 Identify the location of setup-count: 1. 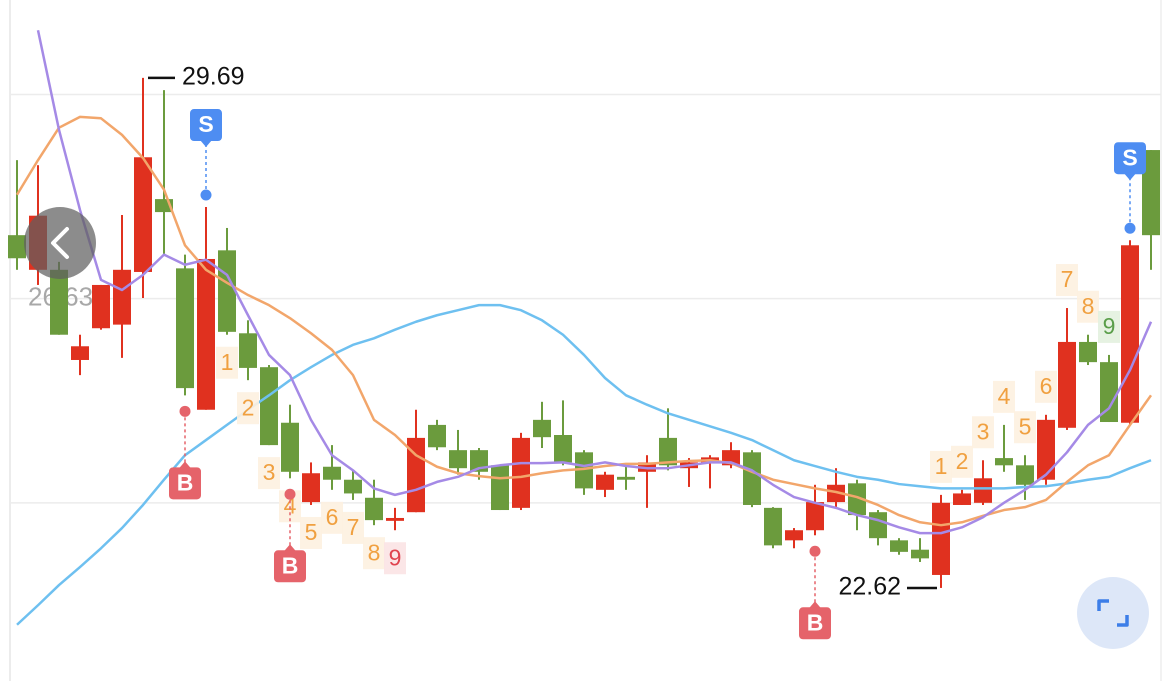
(941, 466).